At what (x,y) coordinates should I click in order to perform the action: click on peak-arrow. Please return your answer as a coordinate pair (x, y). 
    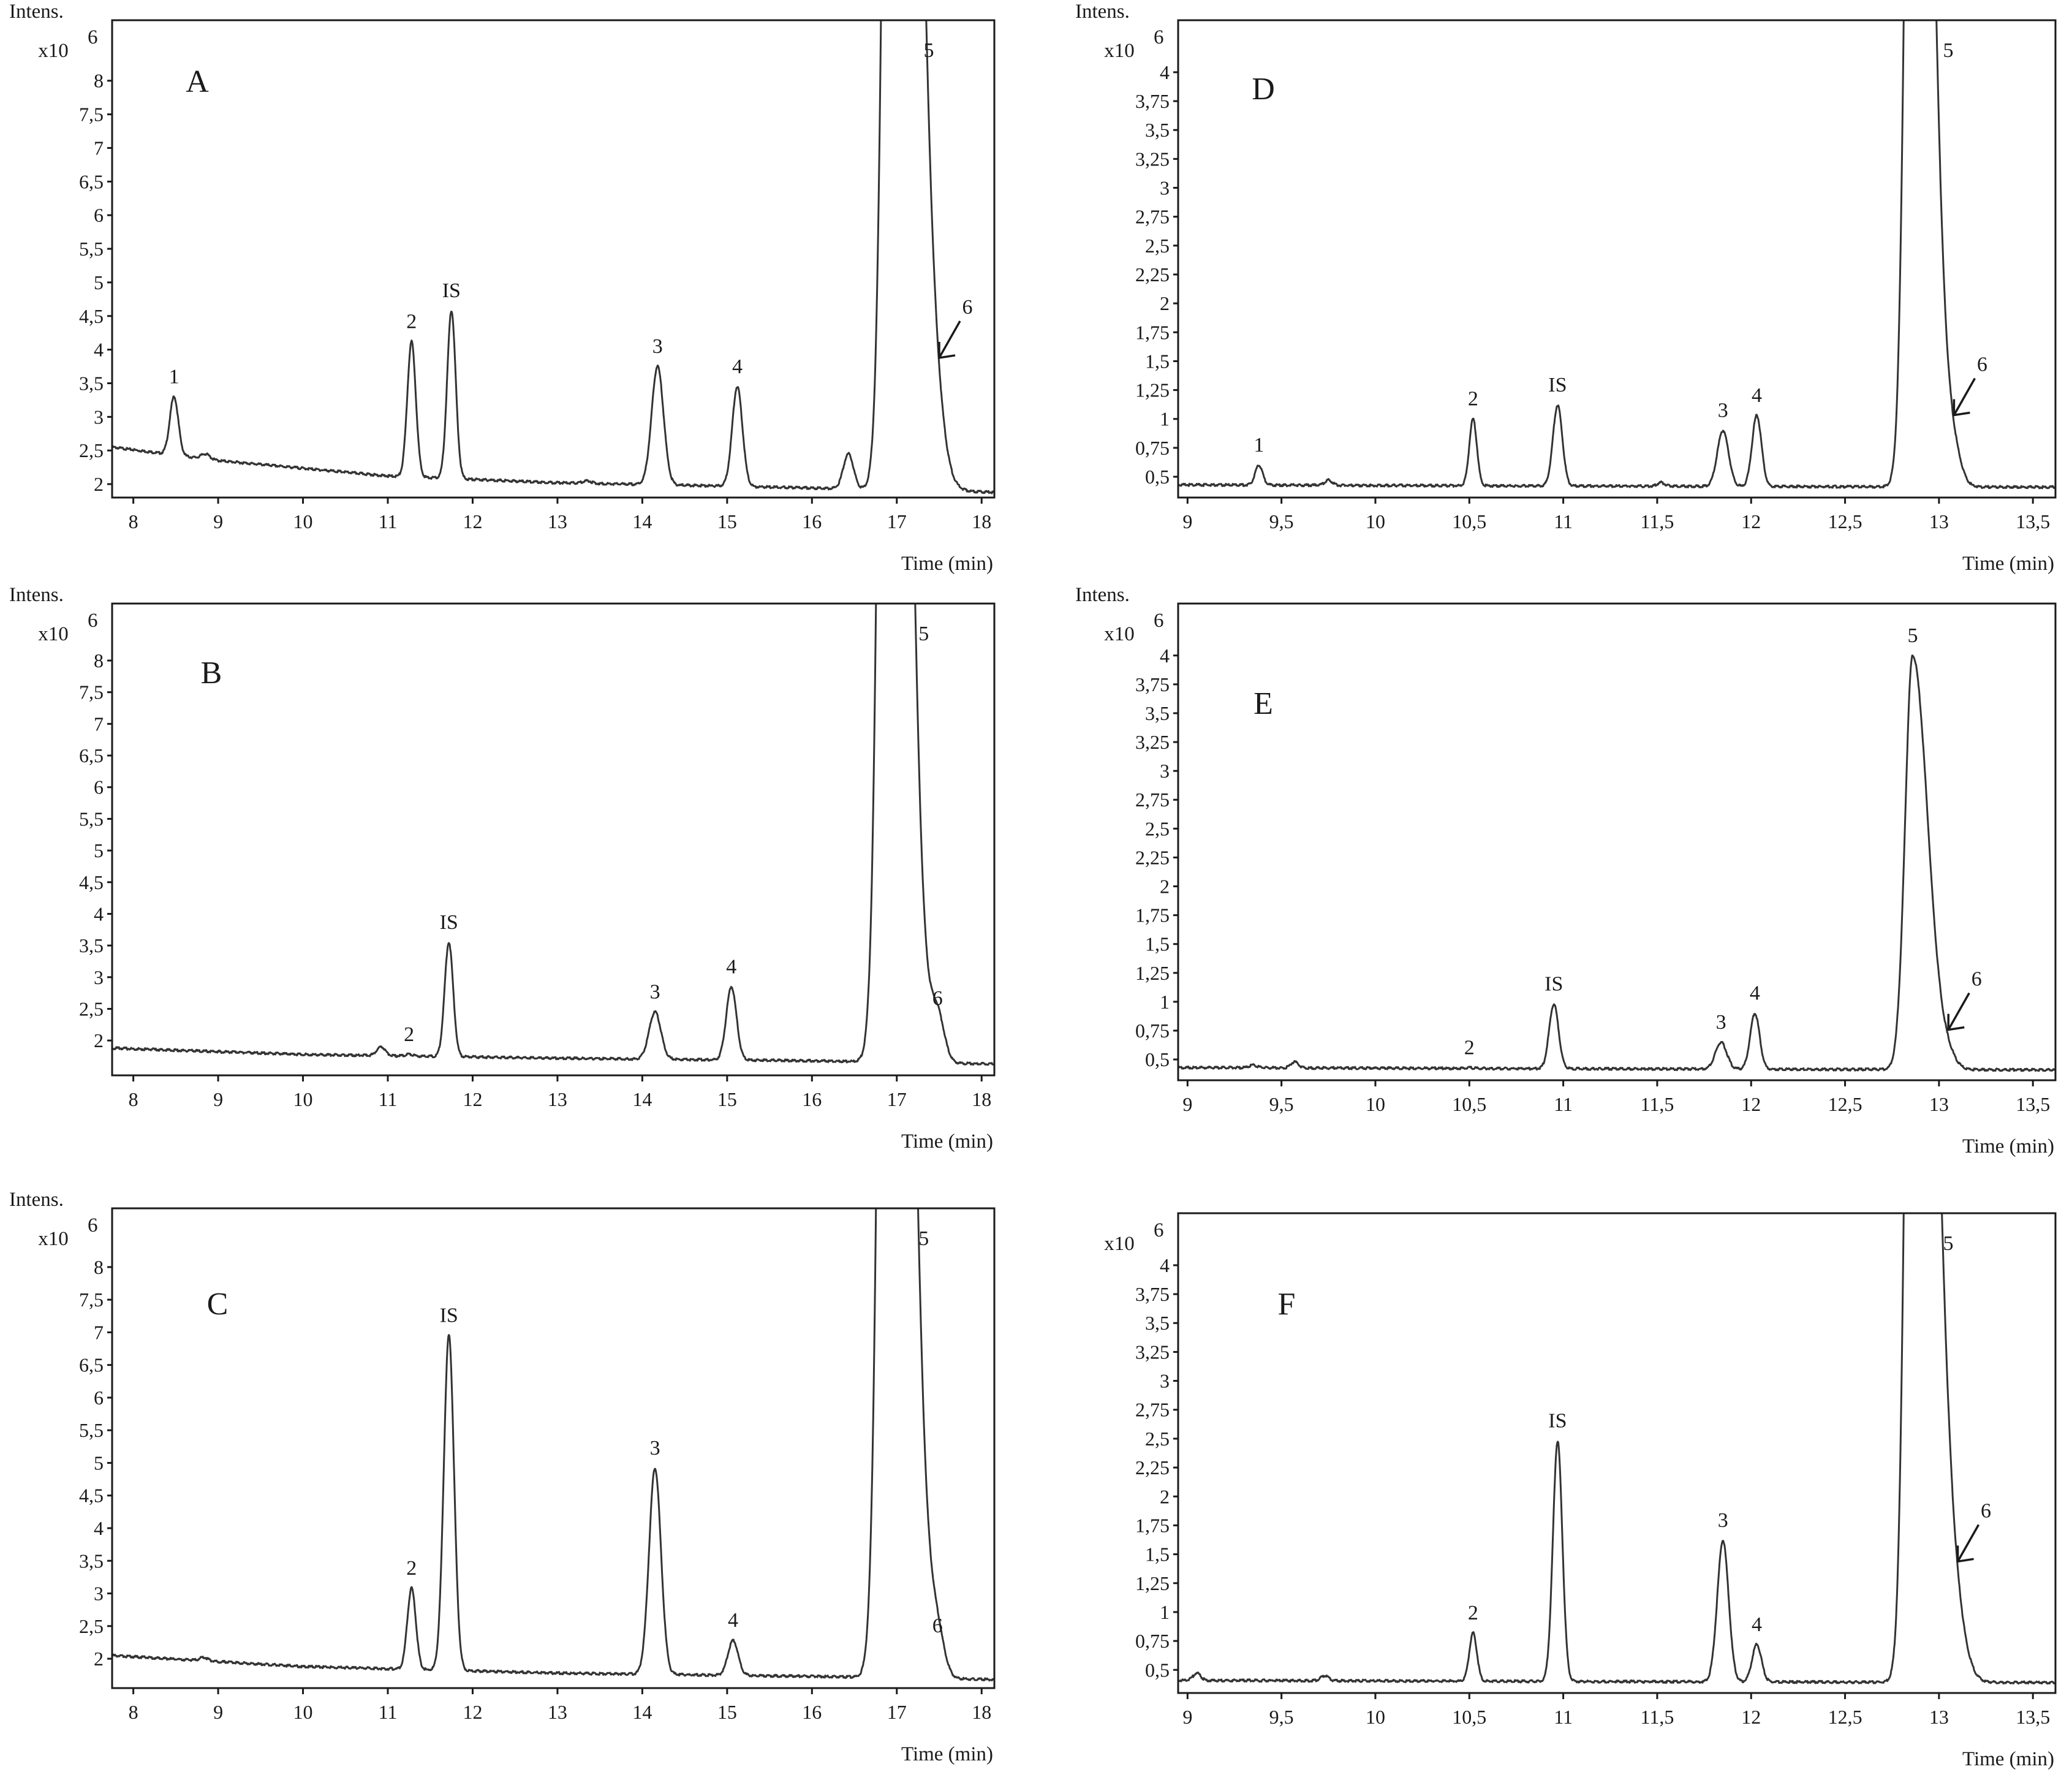
    Looking at the image, I should click on (1958, 1011).